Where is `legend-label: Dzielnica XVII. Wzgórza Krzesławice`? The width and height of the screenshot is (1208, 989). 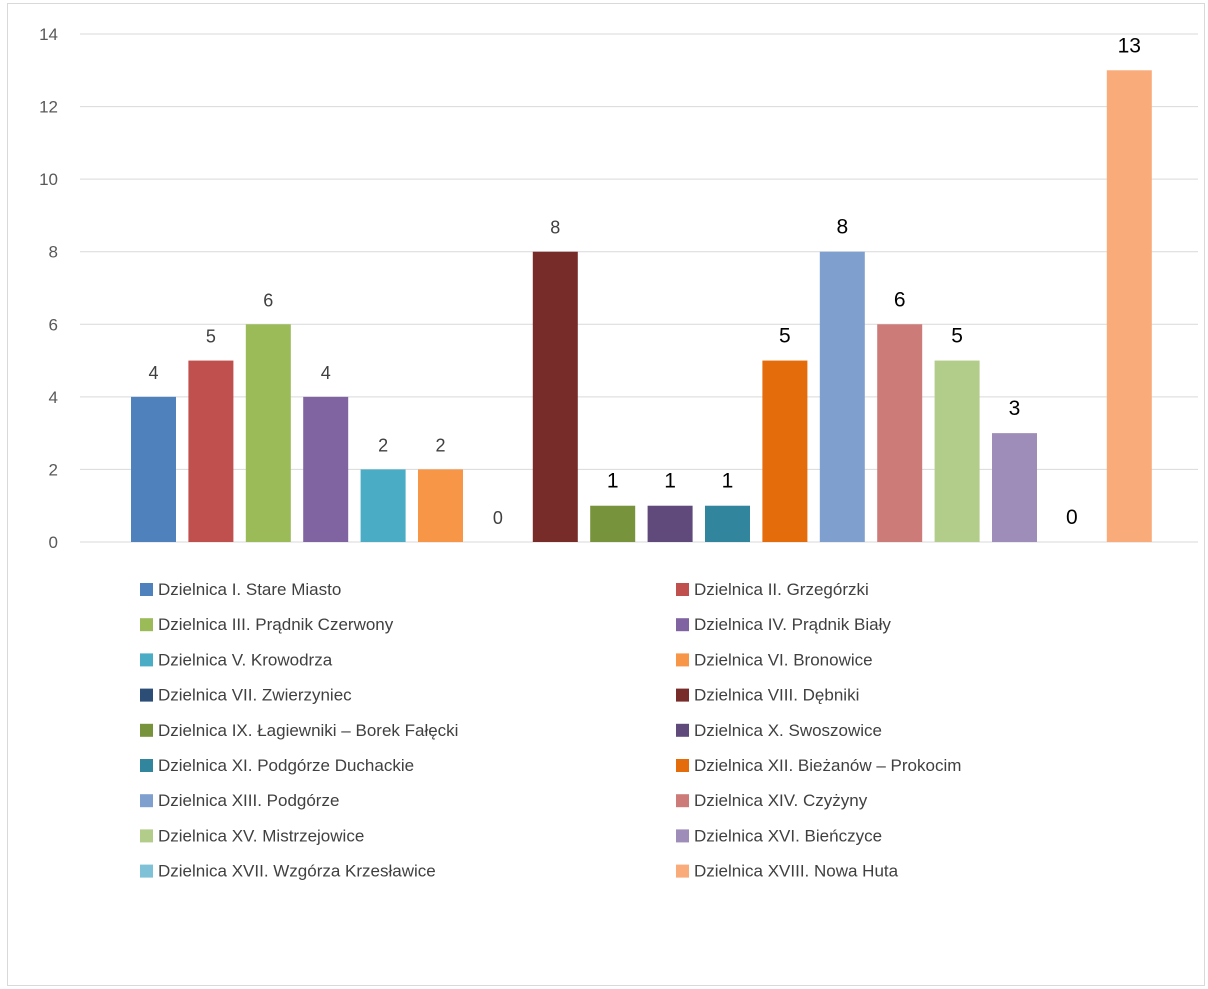
legend-label: Dzielnica XVII. Wzgórza Krzesławice is located at coordinates (297, 871).